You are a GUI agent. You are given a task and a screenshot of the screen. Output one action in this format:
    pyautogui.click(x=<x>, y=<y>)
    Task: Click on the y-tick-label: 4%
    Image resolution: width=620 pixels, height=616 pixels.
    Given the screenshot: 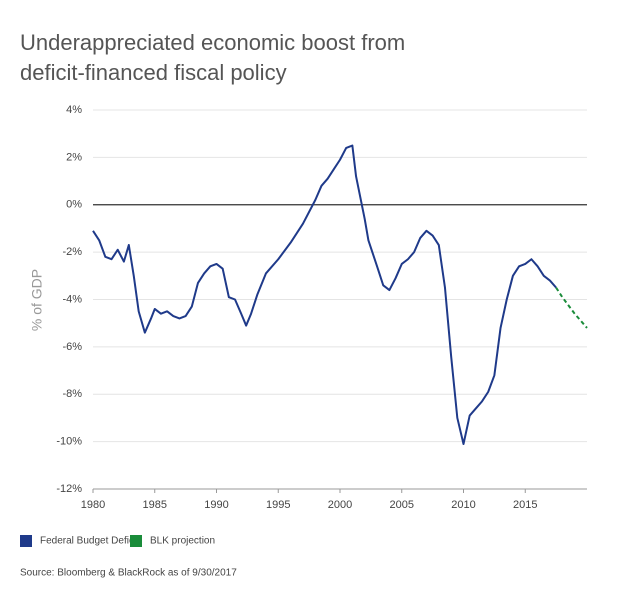 What is the action you would take?
    pyautogui.click(x=74, y=110)
    